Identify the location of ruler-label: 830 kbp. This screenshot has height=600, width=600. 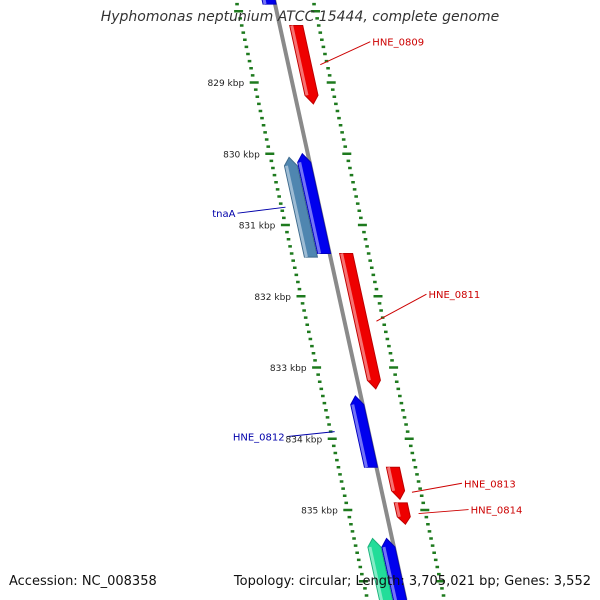
(241, 155).